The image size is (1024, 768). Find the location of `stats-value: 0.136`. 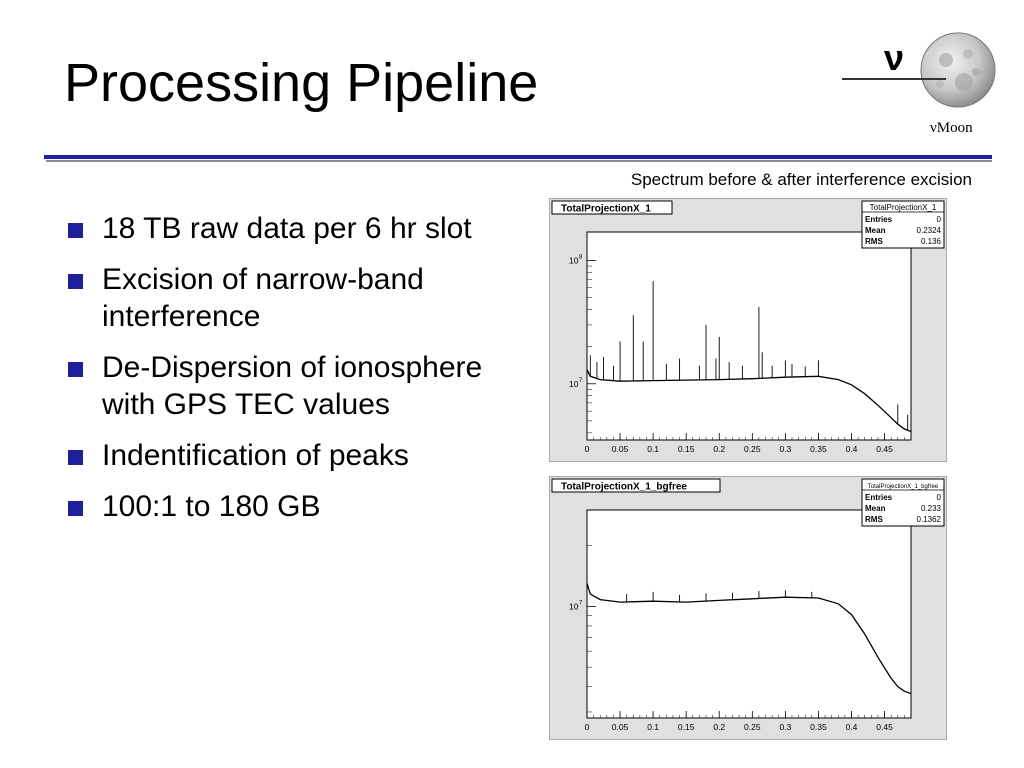

stats-value: 0.136 is located at coordinates (931, 241).